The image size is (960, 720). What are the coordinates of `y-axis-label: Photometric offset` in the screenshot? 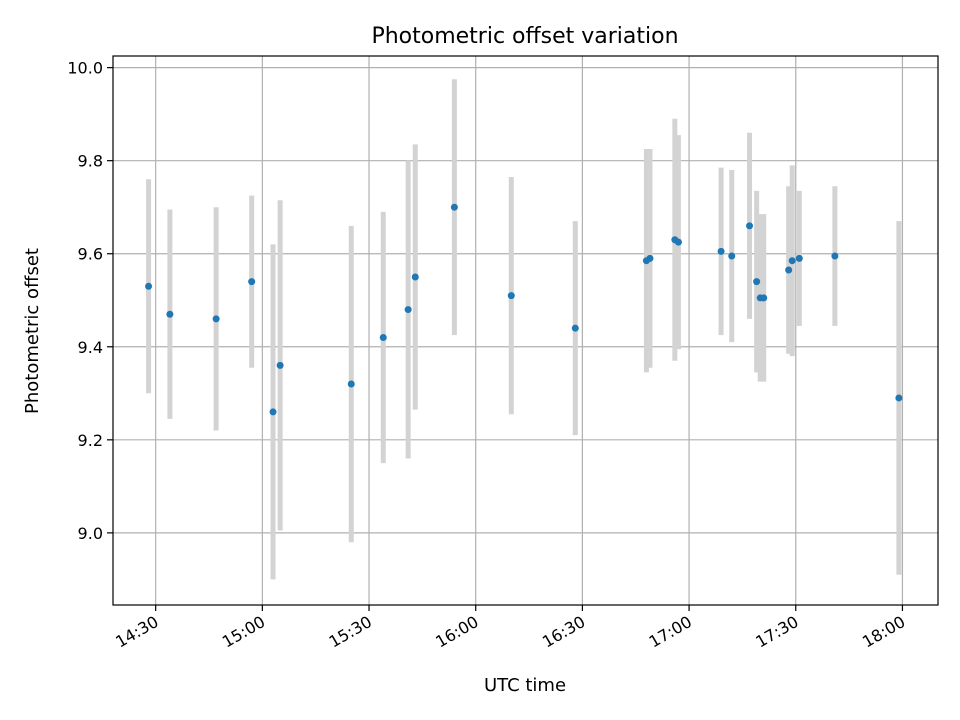 It's located at (32, 331).